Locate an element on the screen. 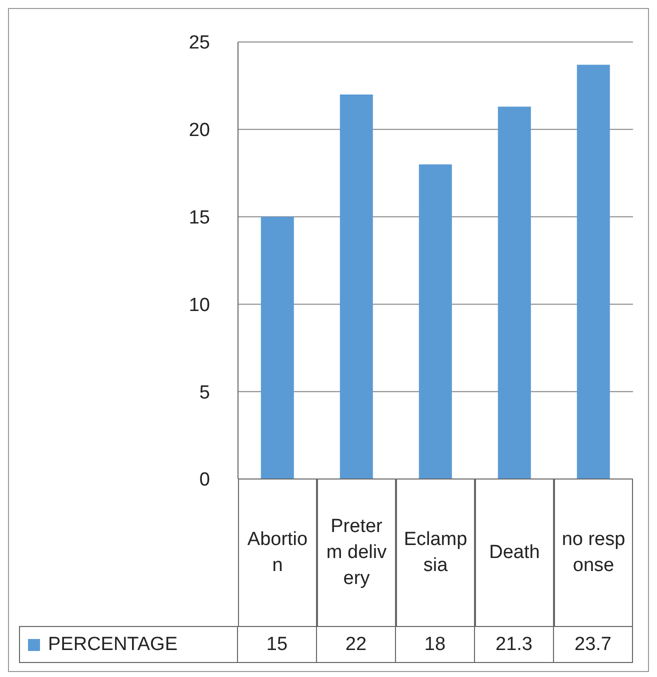 This screenshot has height=677, width=657. y-tick-label: 20 is located at coordinates (199, 131).